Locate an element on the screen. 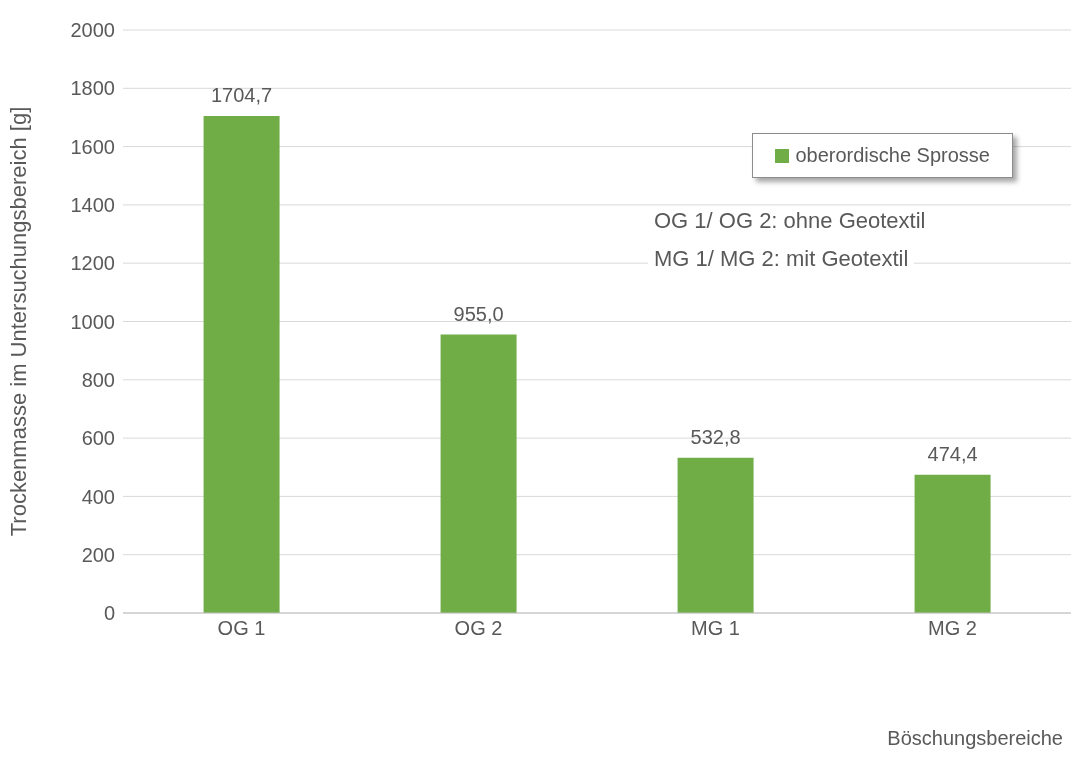 The image size is (1081, 766). annotation: MG 1/ MG 2: mit Geotextil is located at coordinates (781, 259).